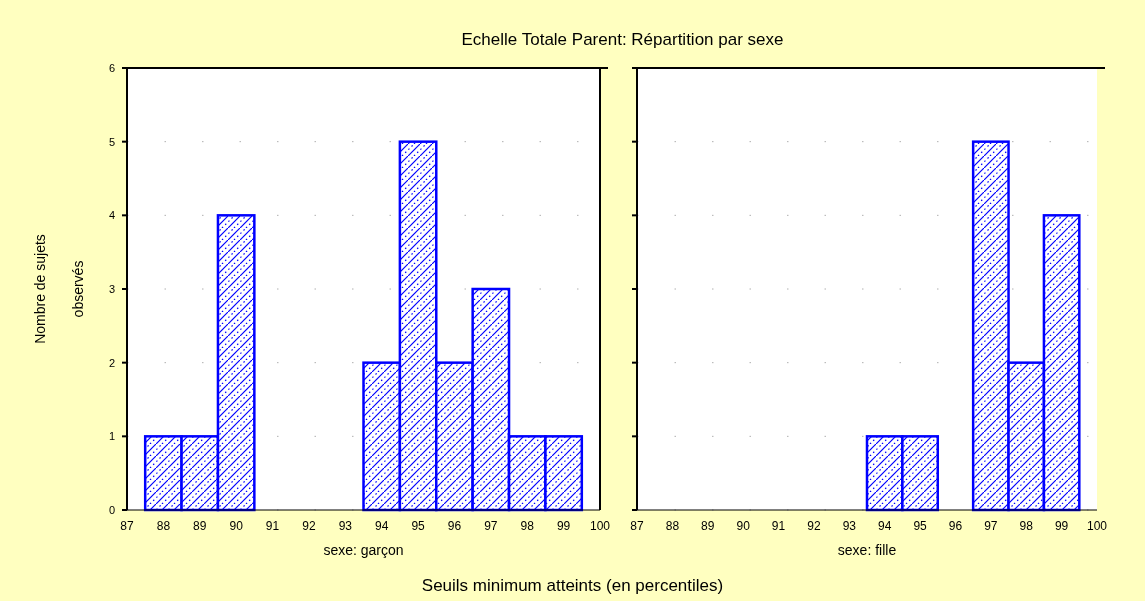 Image resolution: width=1145 pixels, height=601 pixels. I want to click on y-tick-label: 0, so click(111, 509).